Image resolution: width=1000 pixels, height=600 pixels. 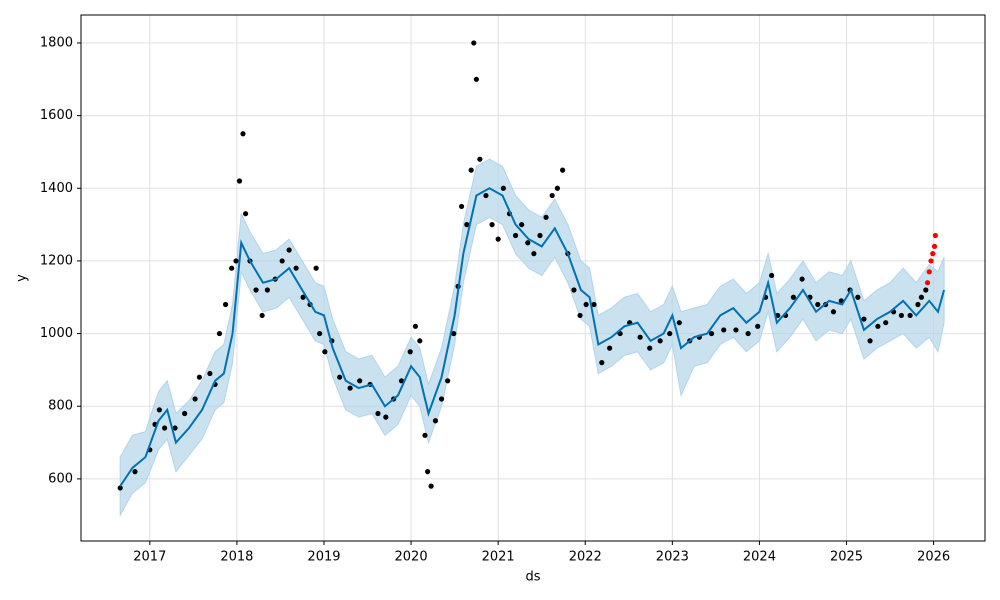 I want to click on y-tick-label: 1400, so click(x=56, y=188).